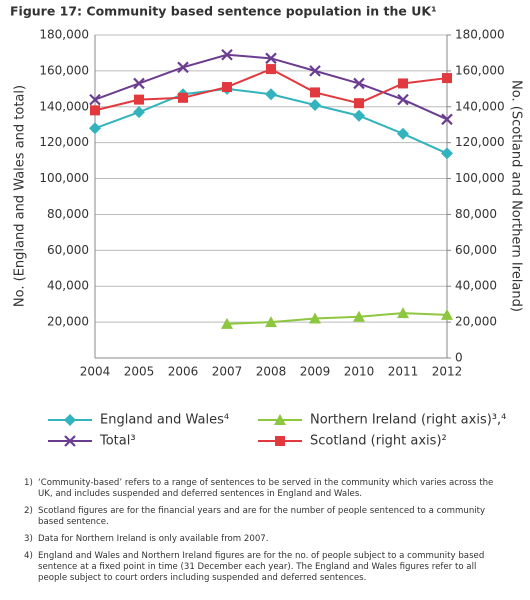 This screenshot has height=600, width=530. What do you see at coordinates (315, 372) in the screenshot?
I see `x-tick-label: 2009` at bounding box center [315, 372].